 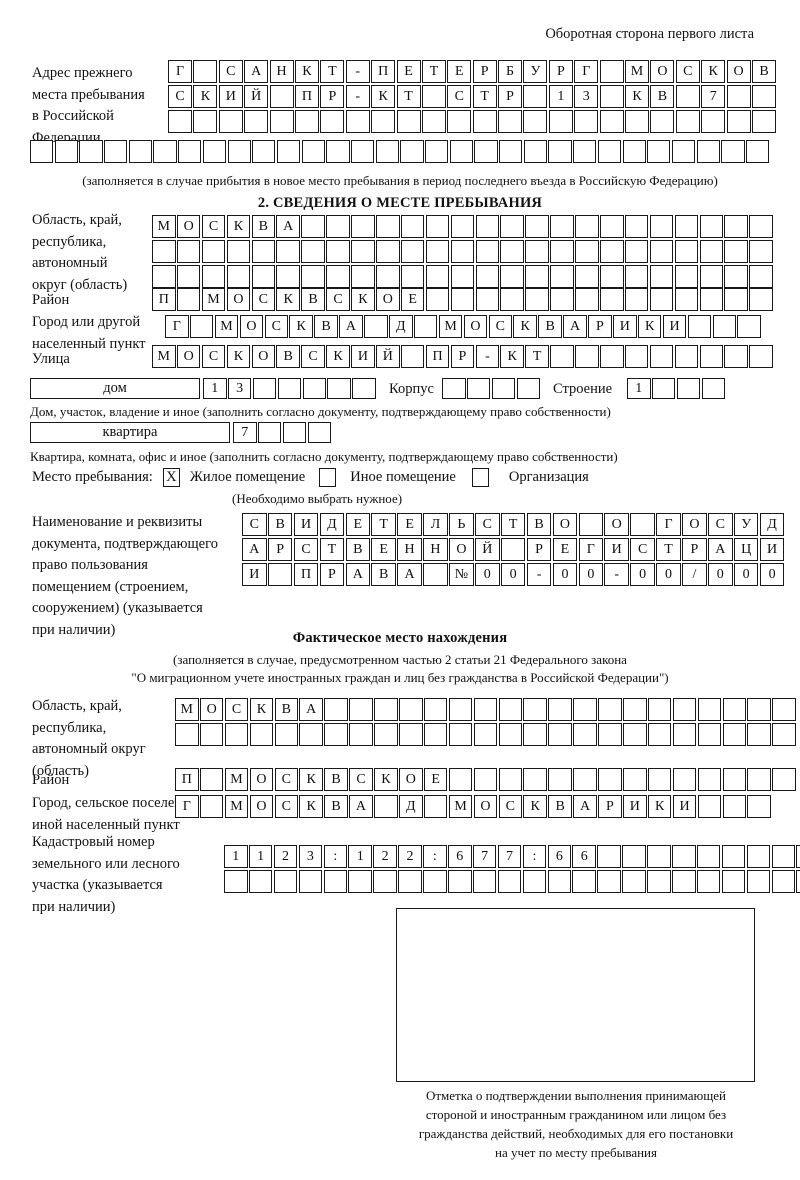 What do you see at coordinates (535, 71) in the screenshot?
I see `prev-address-r1-cell-14: У` at bounding box center [535, 71].